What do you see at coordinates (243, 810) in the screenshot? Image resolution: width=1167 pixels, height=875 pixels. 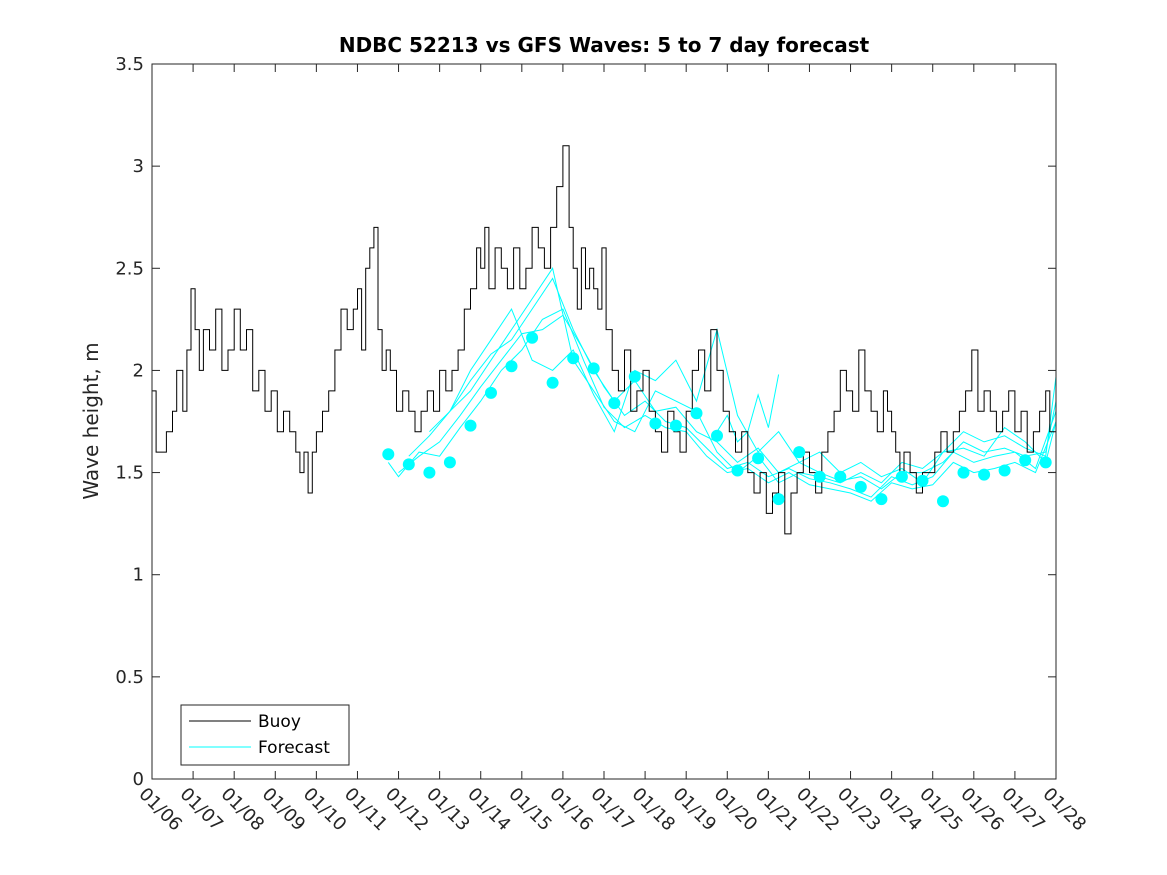 I see `x-tick-label: 01/08` at bounding box center [243, 810].